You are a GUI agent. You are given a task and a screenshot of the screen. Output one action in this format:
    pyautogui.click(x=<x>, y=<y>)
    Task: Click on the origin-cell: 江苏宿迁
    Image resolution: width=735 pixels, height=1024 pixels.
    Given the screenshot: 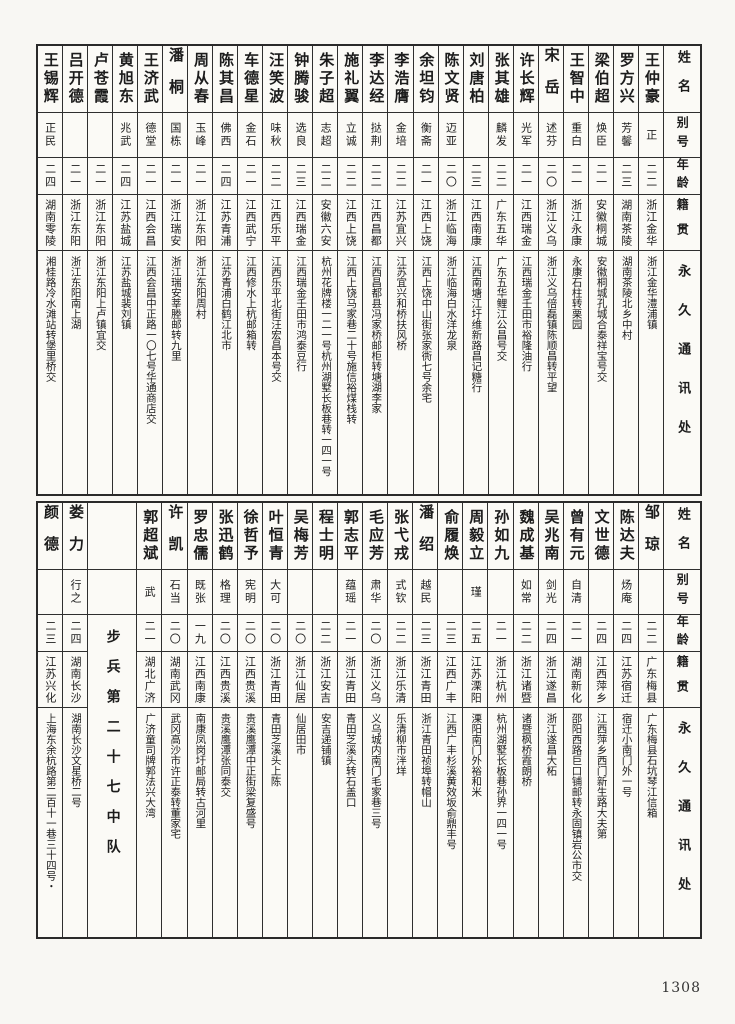 What is the action you would take?
    pyautogui.click(x=625, y=680)
    